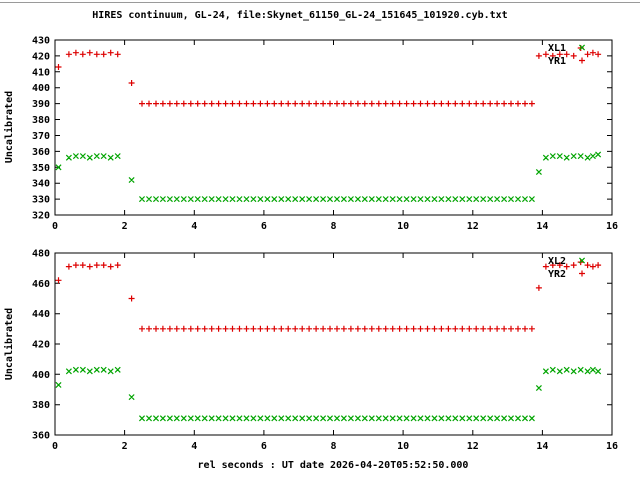 The image size is (640, 480). I want to click on series-YR2, so click(328, 295).